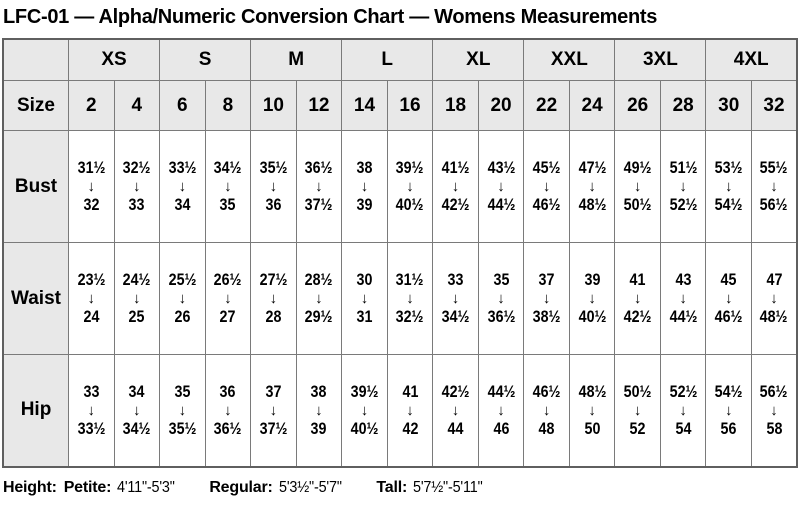  Describe the element at coordinates (546, 105) in the screenshot. I see `numeric-size-header: 22` at that location.